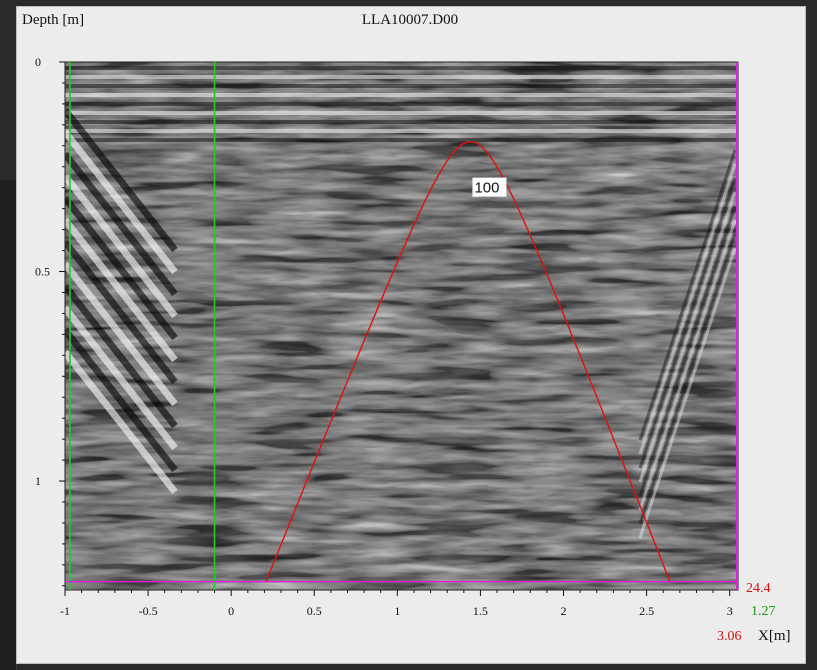 The width and height of the screenshot is (817, 670). I want to click on x-tick-label: 0, so click(231, 611).